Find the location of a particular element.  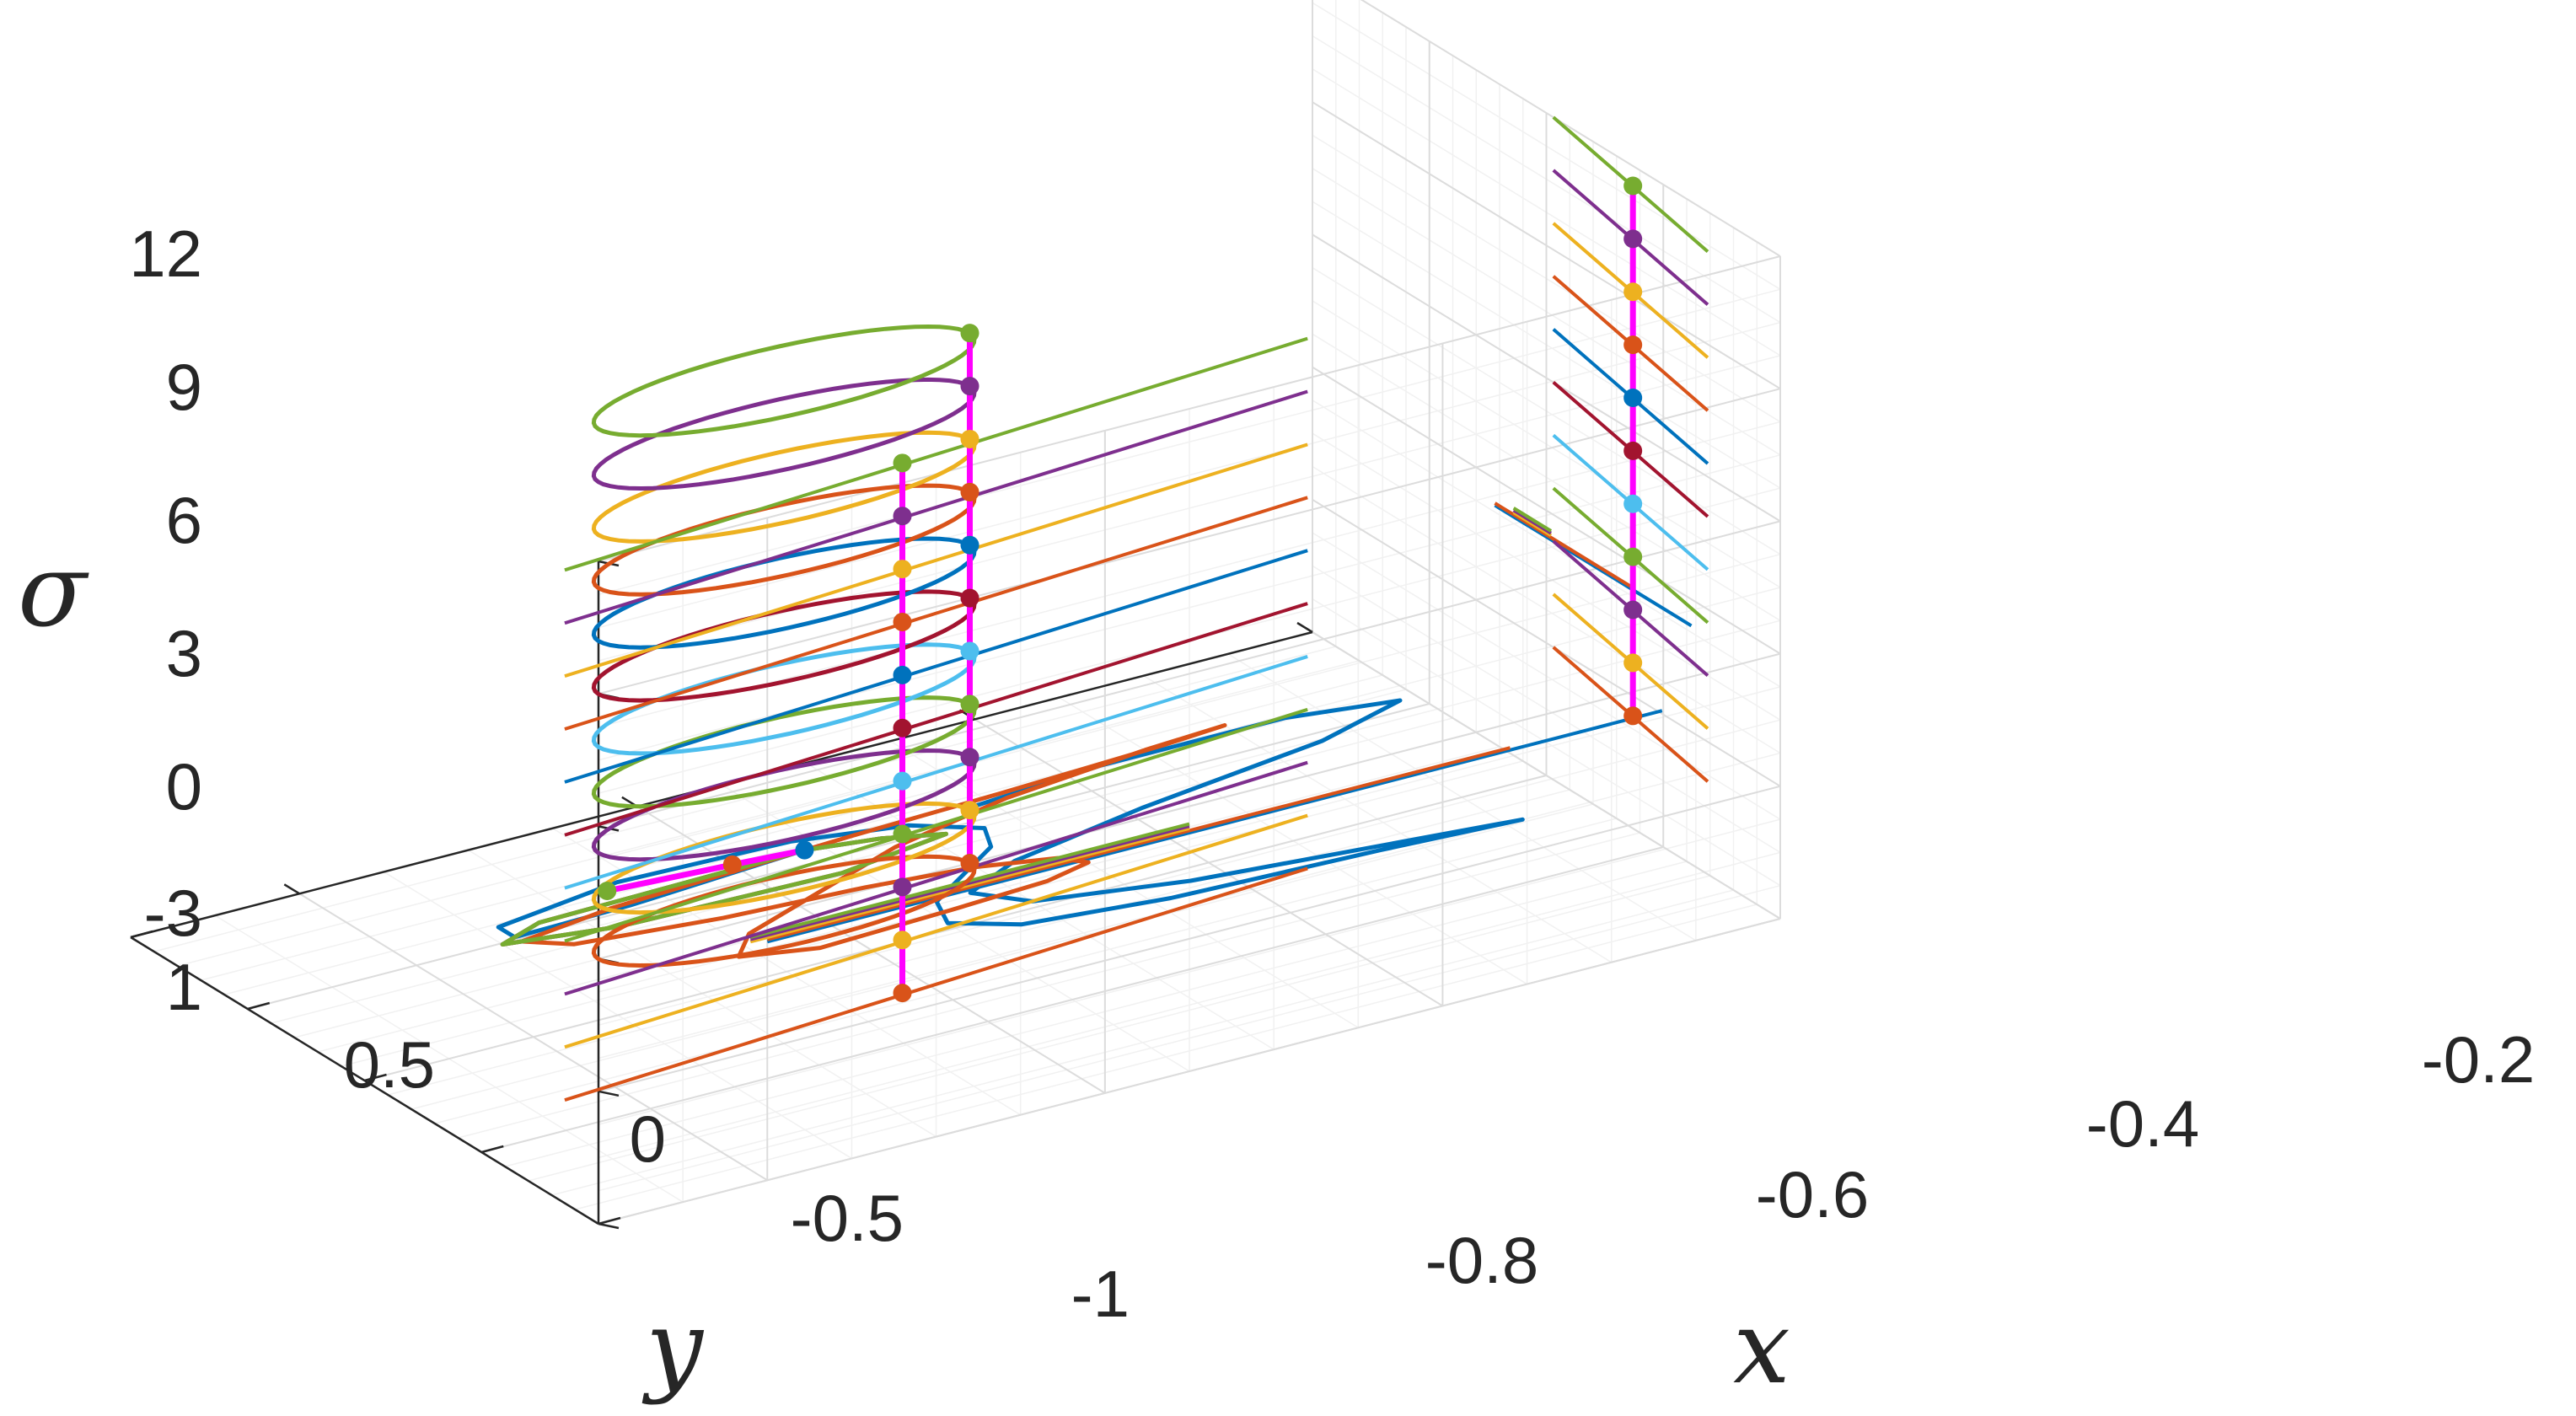

y-axis-label: y is located at coordinates (673, 1348).